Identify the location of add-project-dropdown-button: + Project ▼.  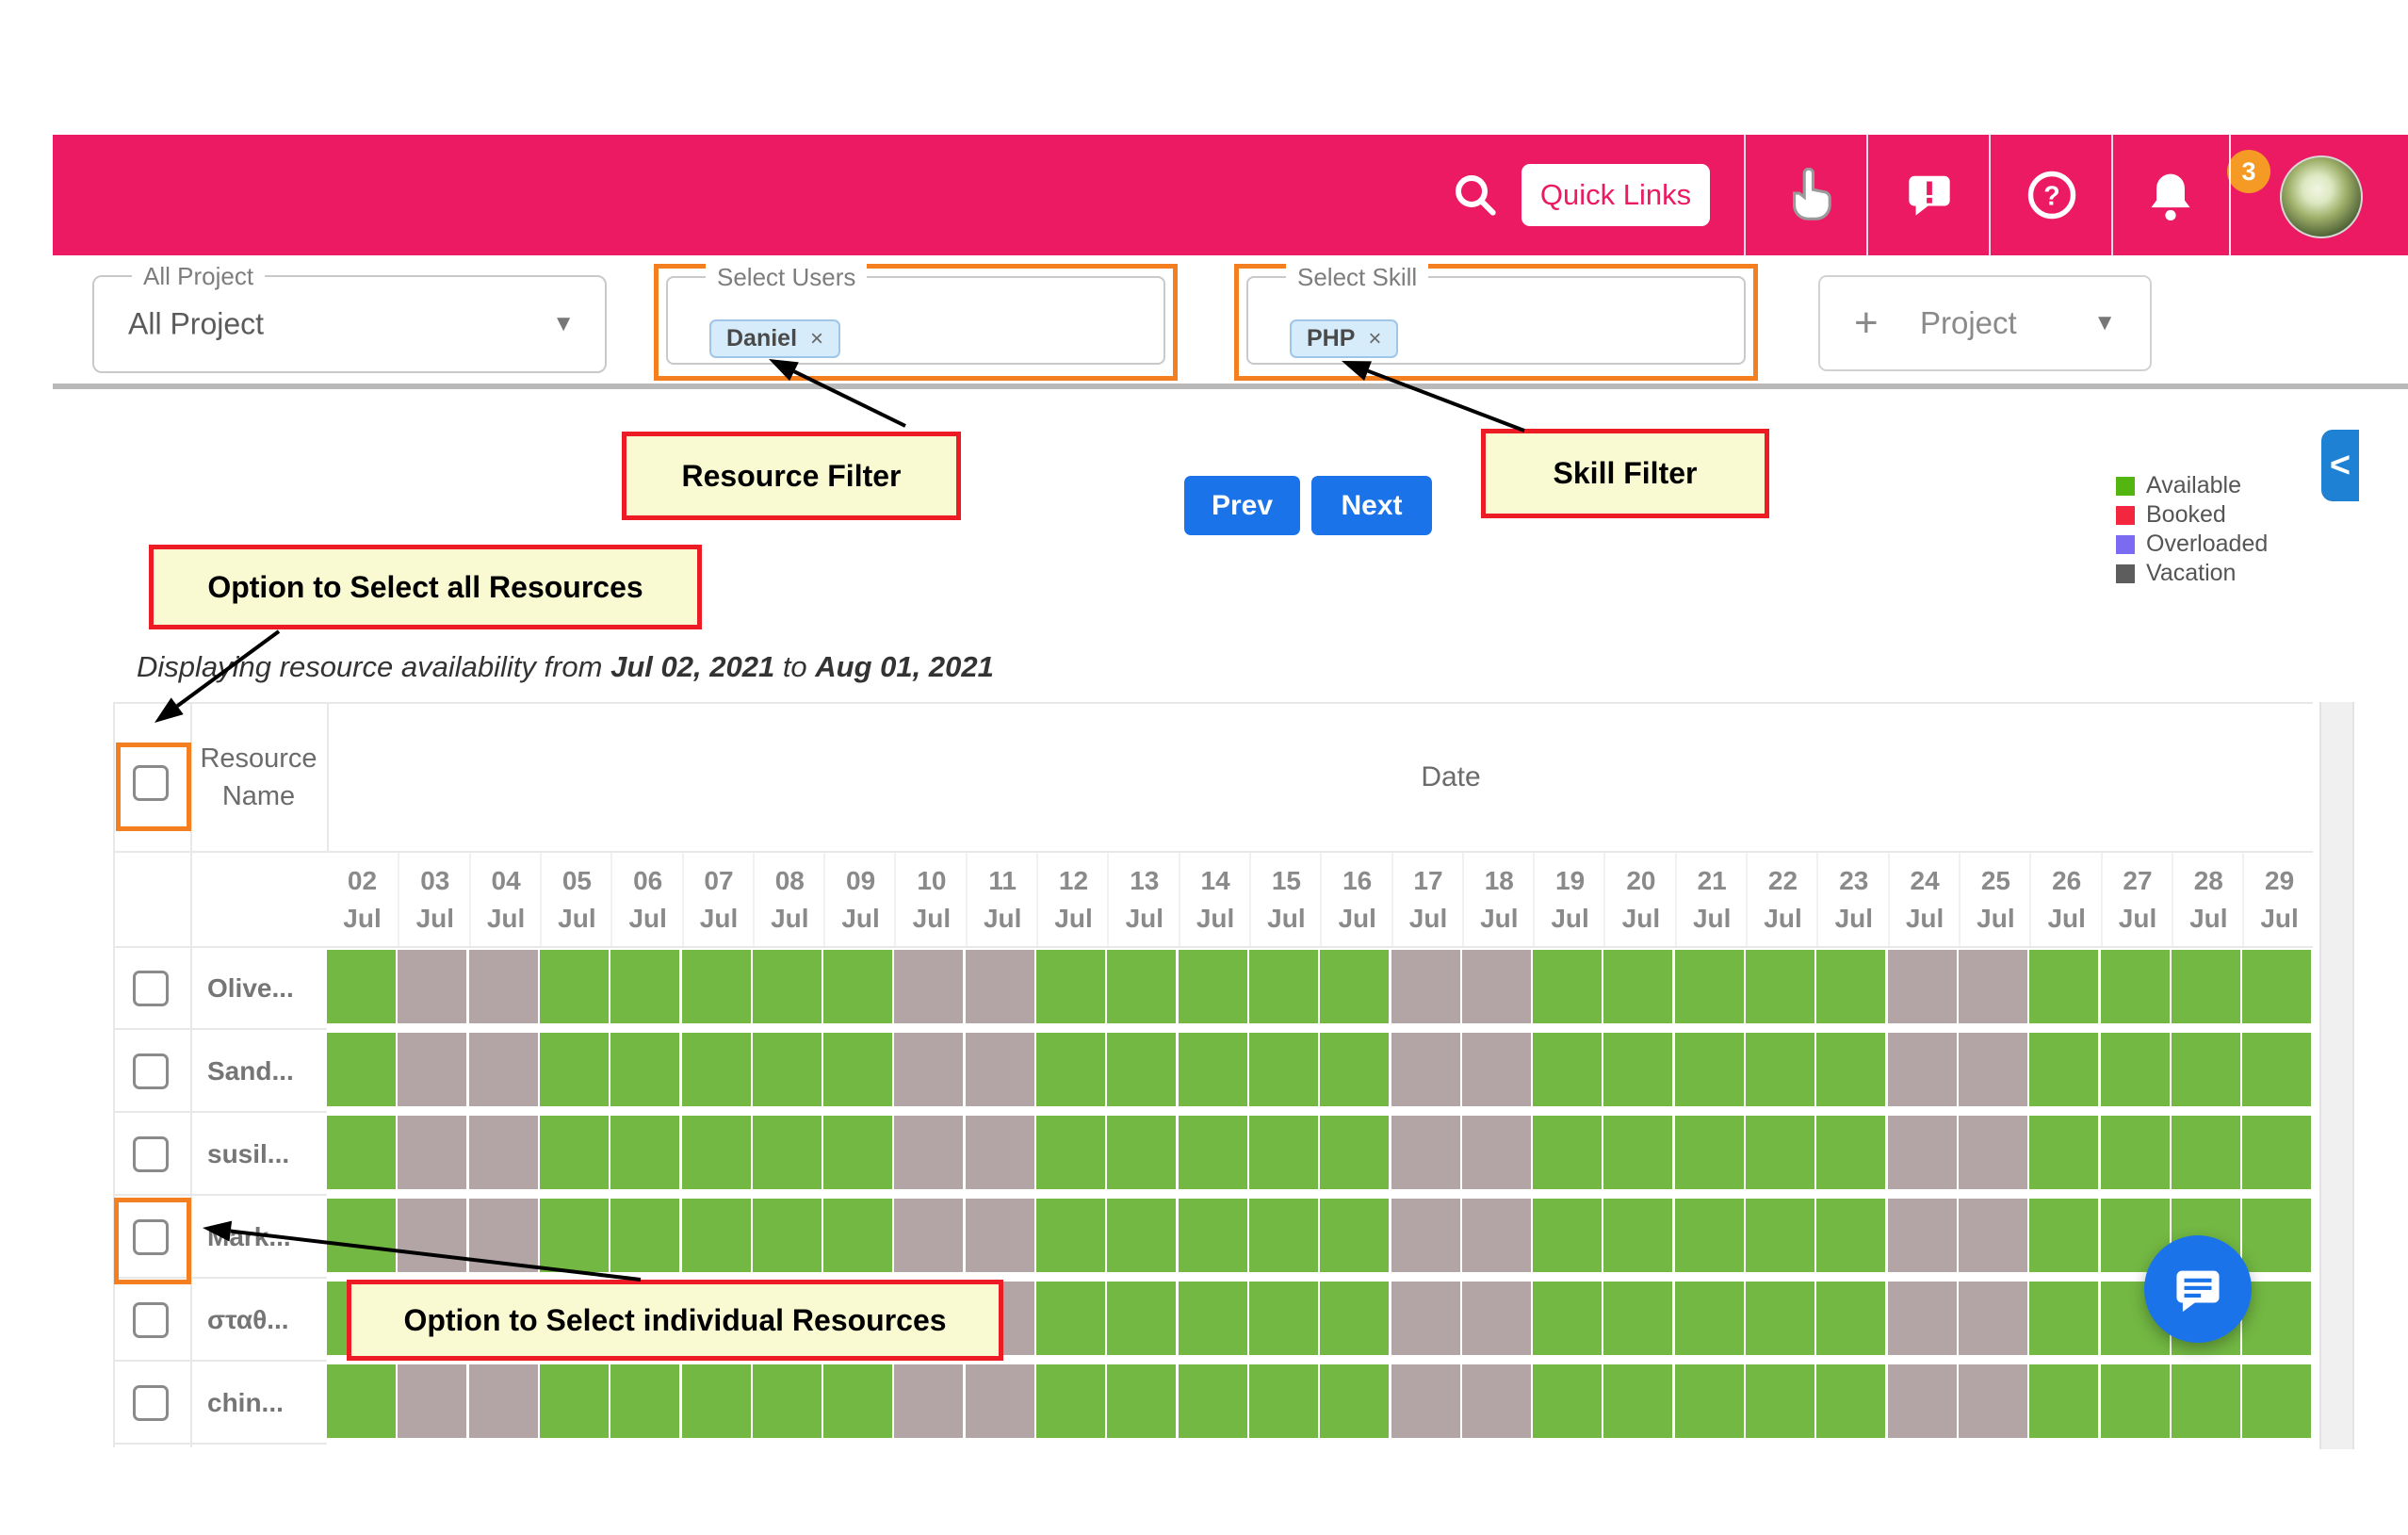
(1985, 323).